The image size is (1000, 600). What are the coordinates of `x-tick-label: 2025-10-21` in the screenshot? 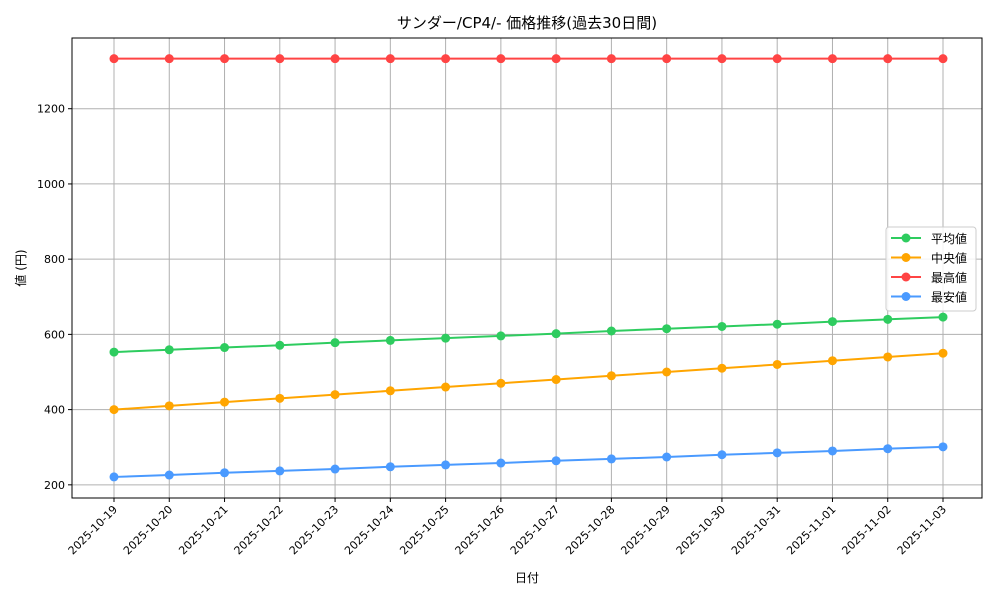 It's located at (203, 530).